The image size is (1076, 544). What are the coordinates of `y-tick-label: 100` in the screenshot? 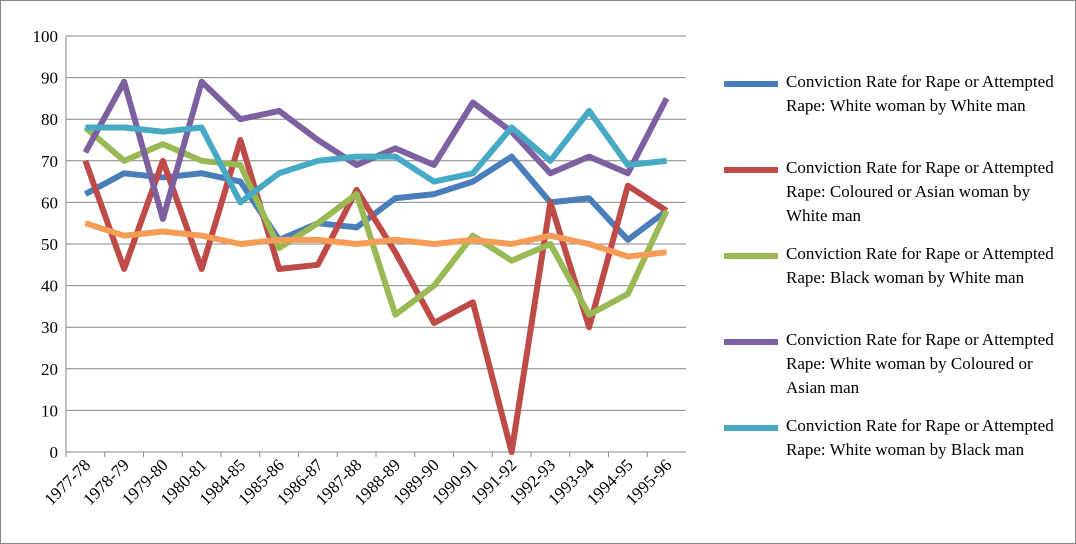 It's located at (46, 36).